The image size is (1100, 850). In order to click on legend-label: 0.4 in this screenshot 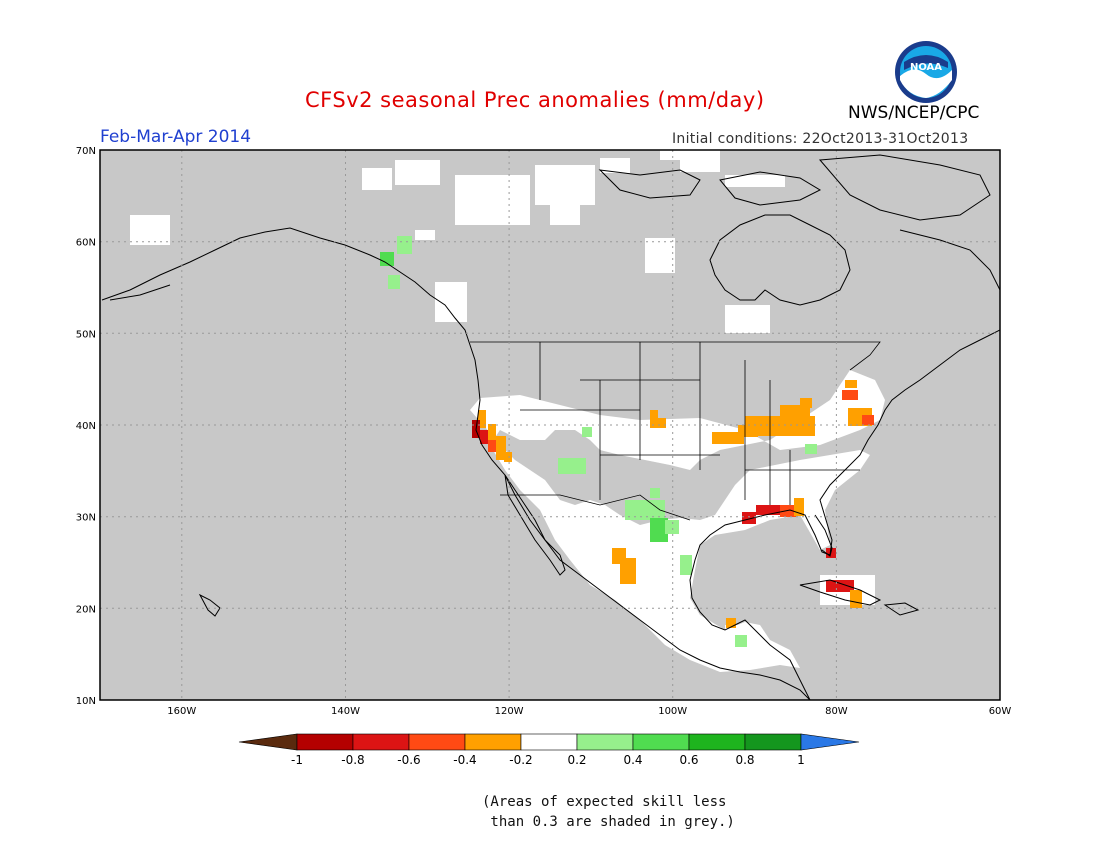, I will do `click(632, 760)`.